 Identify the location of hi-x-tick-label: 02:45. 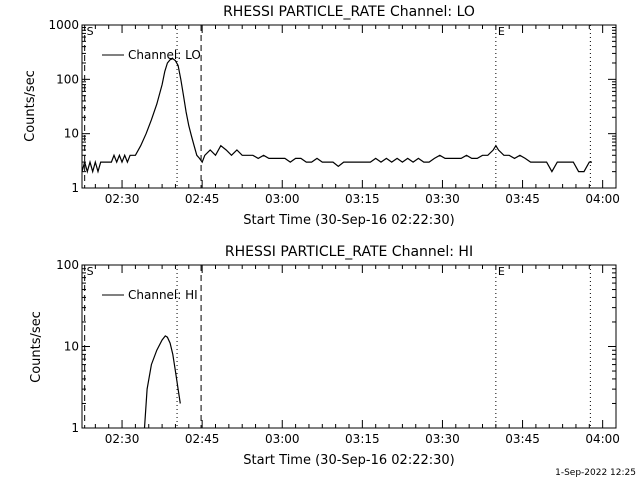
(202, 439).